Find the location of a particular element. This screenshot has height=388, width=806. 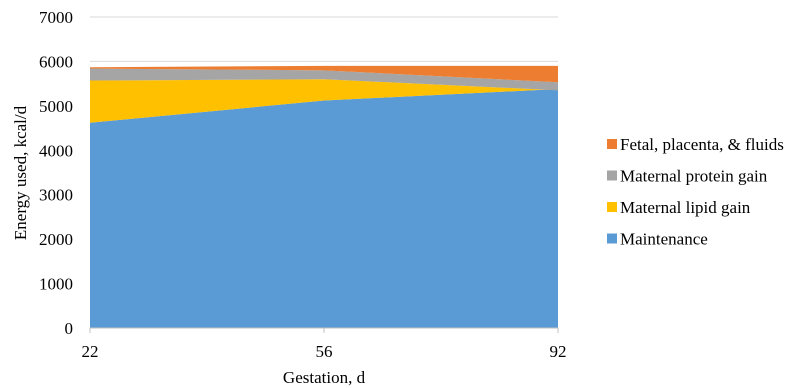

area-fetal-placenta-fluids is located at coordinates (324, 74).